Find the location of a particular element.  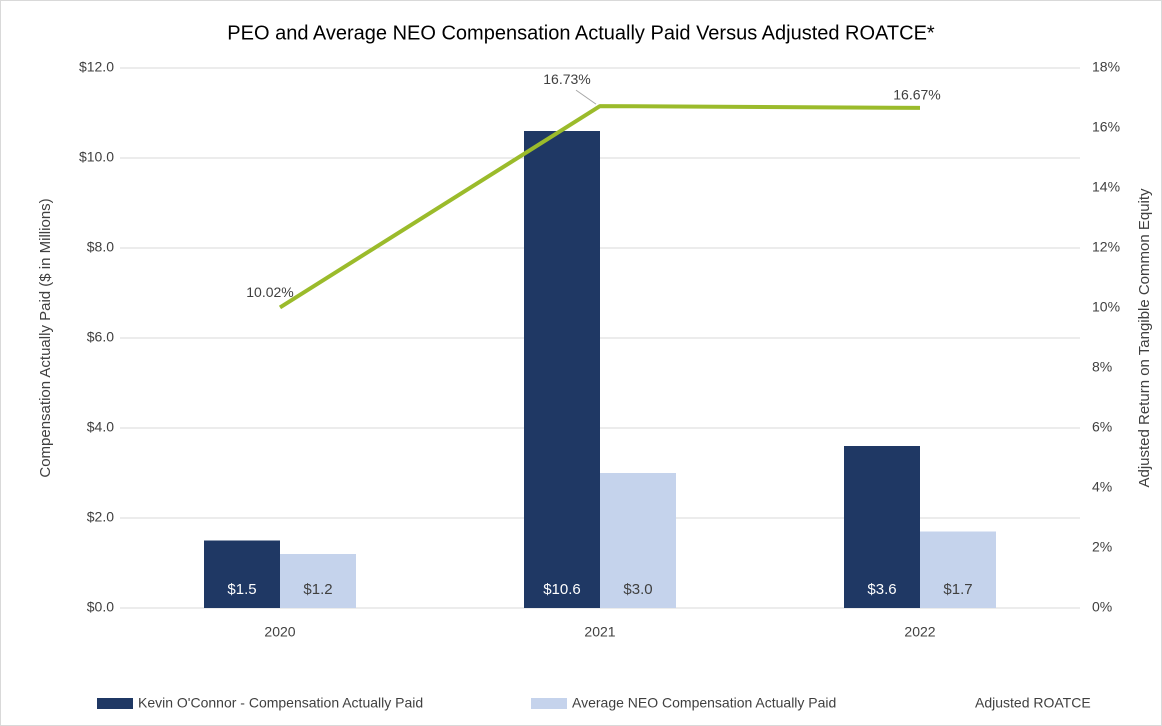

y2-tick-label: 2% is located at coordinates (1102, 547).